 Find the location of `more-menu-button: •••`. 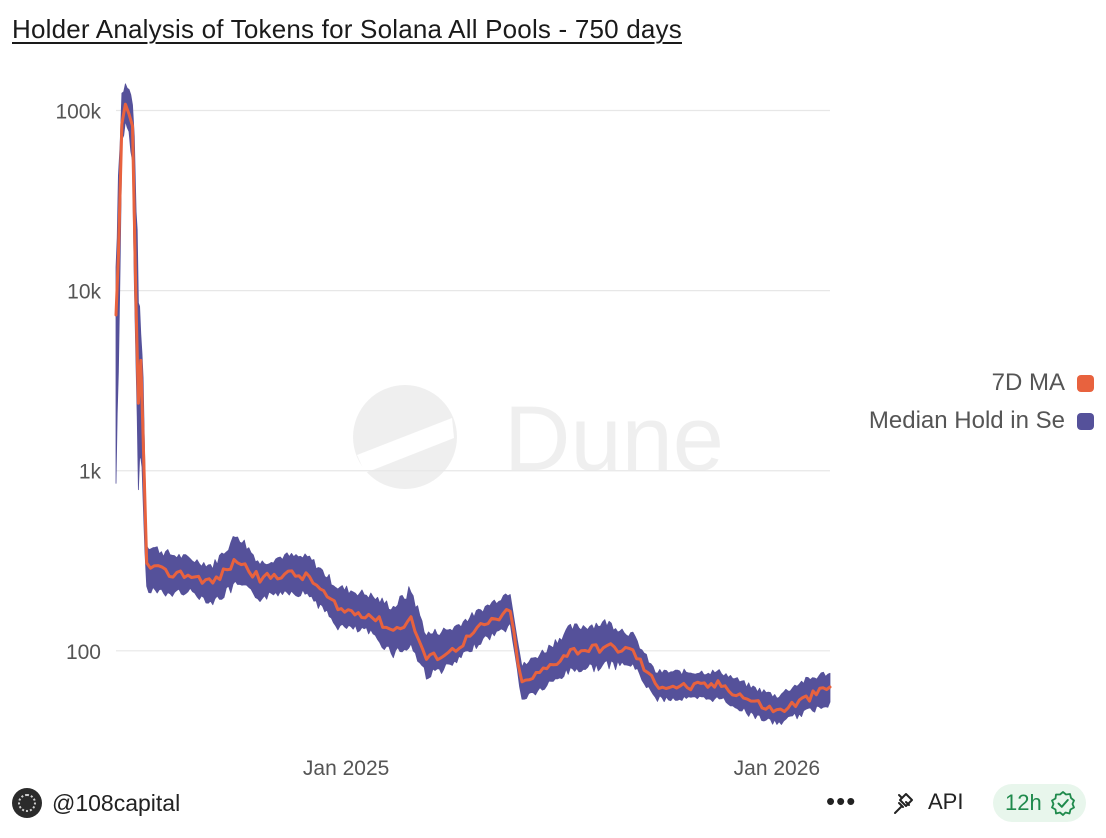

more-menu-button: ••• is located at coordinates (841, 801).